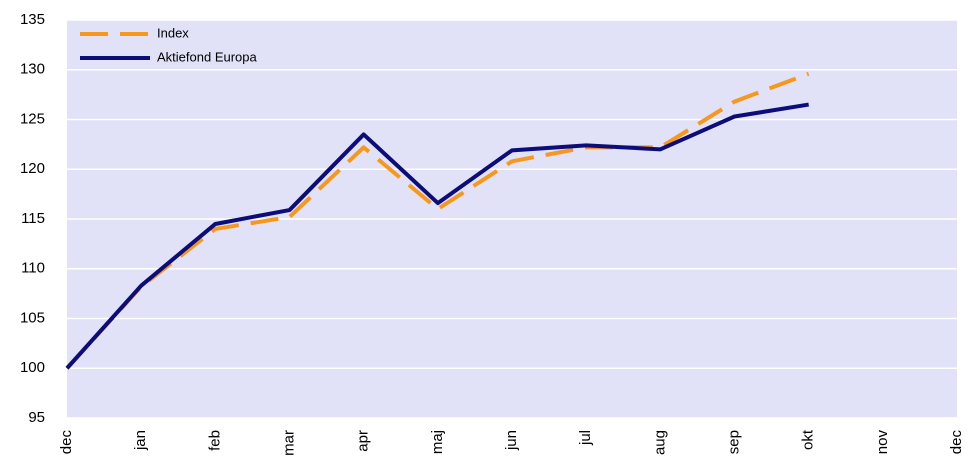 The image size is (969, 468). I want to click on legend-label: Aktiefond Europa, so click(207, 56).